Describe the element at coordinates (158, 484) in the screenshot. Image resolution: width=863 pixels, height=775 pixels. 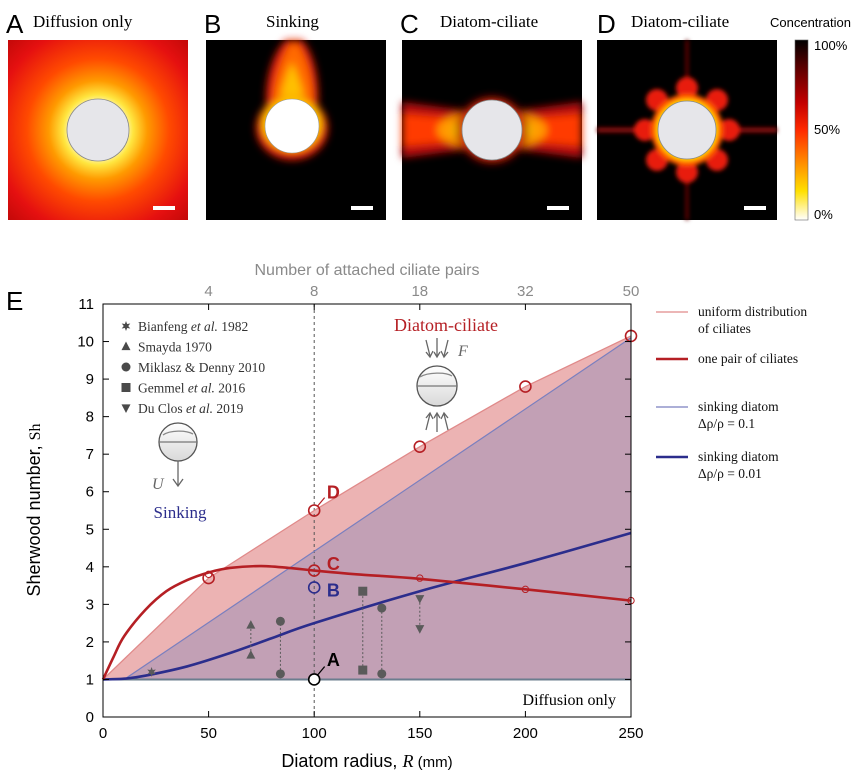
I see `velocity-symbol: U` at that location.